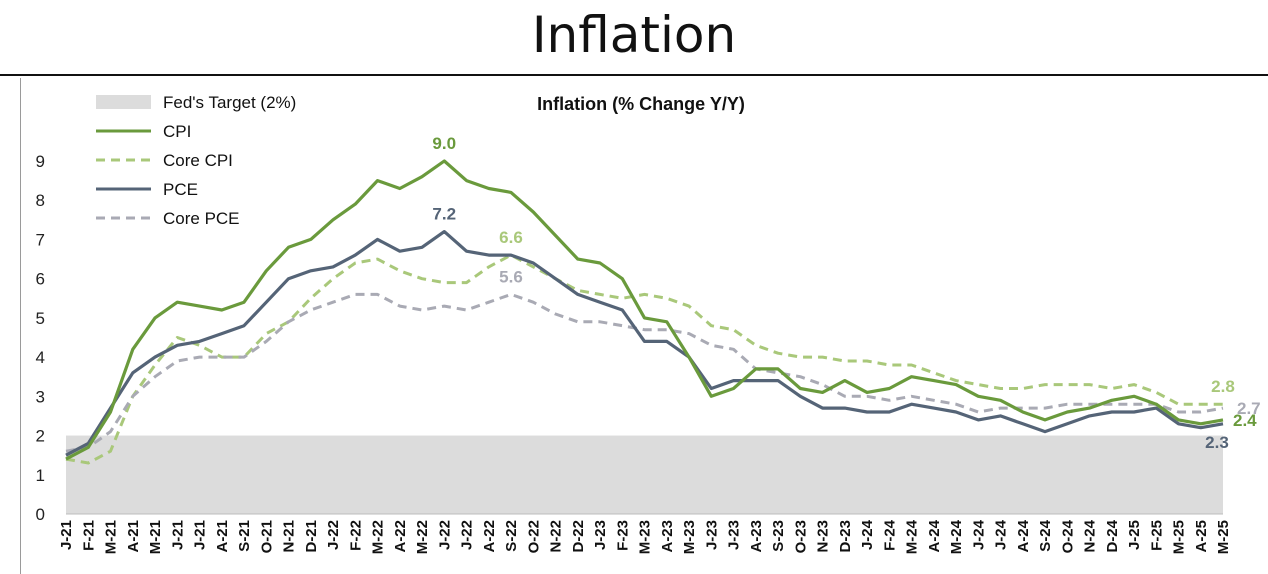 The image size is (1268, 574). Describe the element at coordinates (622, 535) in the screenshot. I see `x-tick-label: F-23` at that location.